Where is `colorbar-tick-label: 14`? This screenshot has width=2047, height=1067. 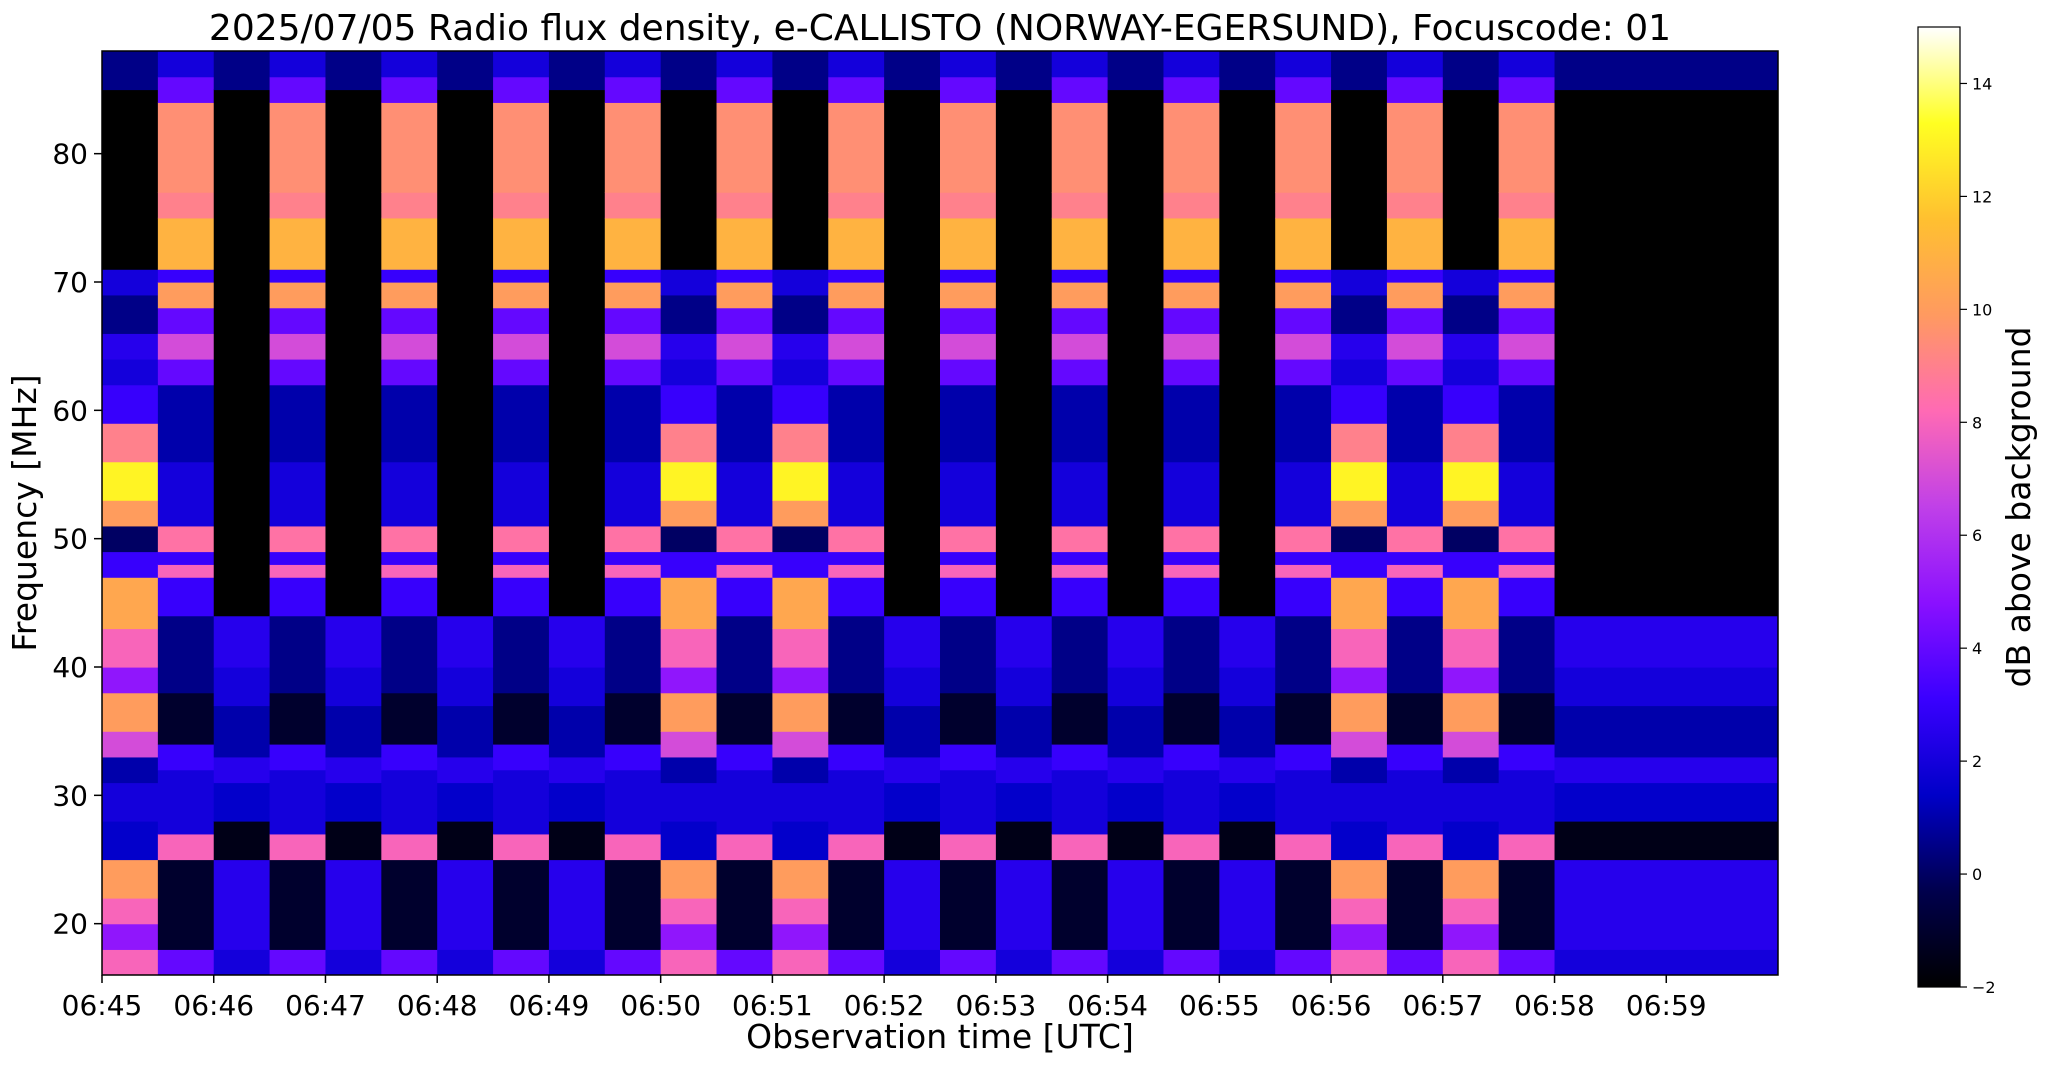
colorbar-tick-label: 14 is located at coordinates (1982, 83).